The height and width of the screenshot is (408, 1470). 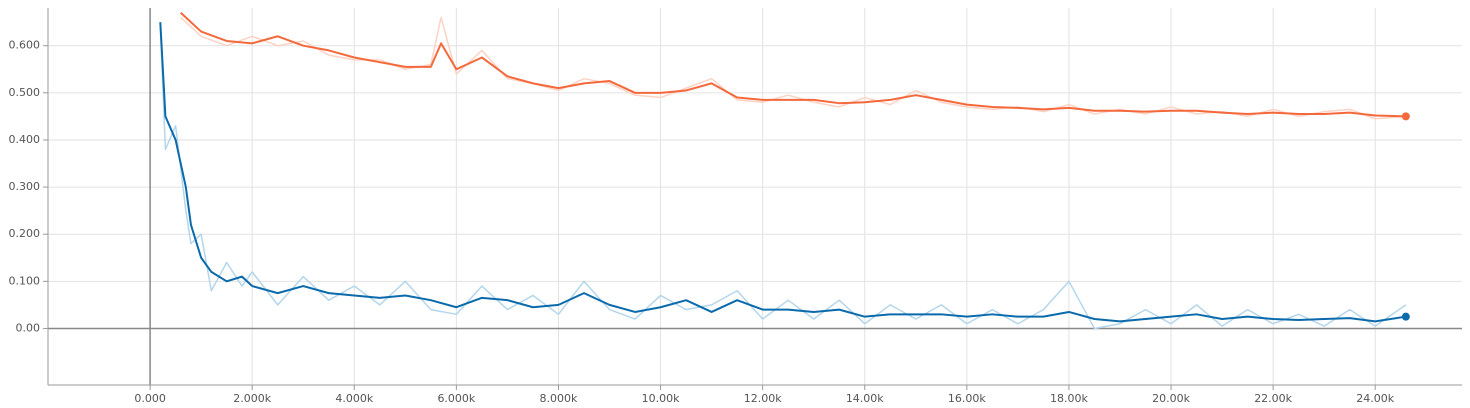 What do you see at coordinates (25, 186) in the screenshot?
I see `y-tick-label: 0.300` at bounding box center [25, 186].